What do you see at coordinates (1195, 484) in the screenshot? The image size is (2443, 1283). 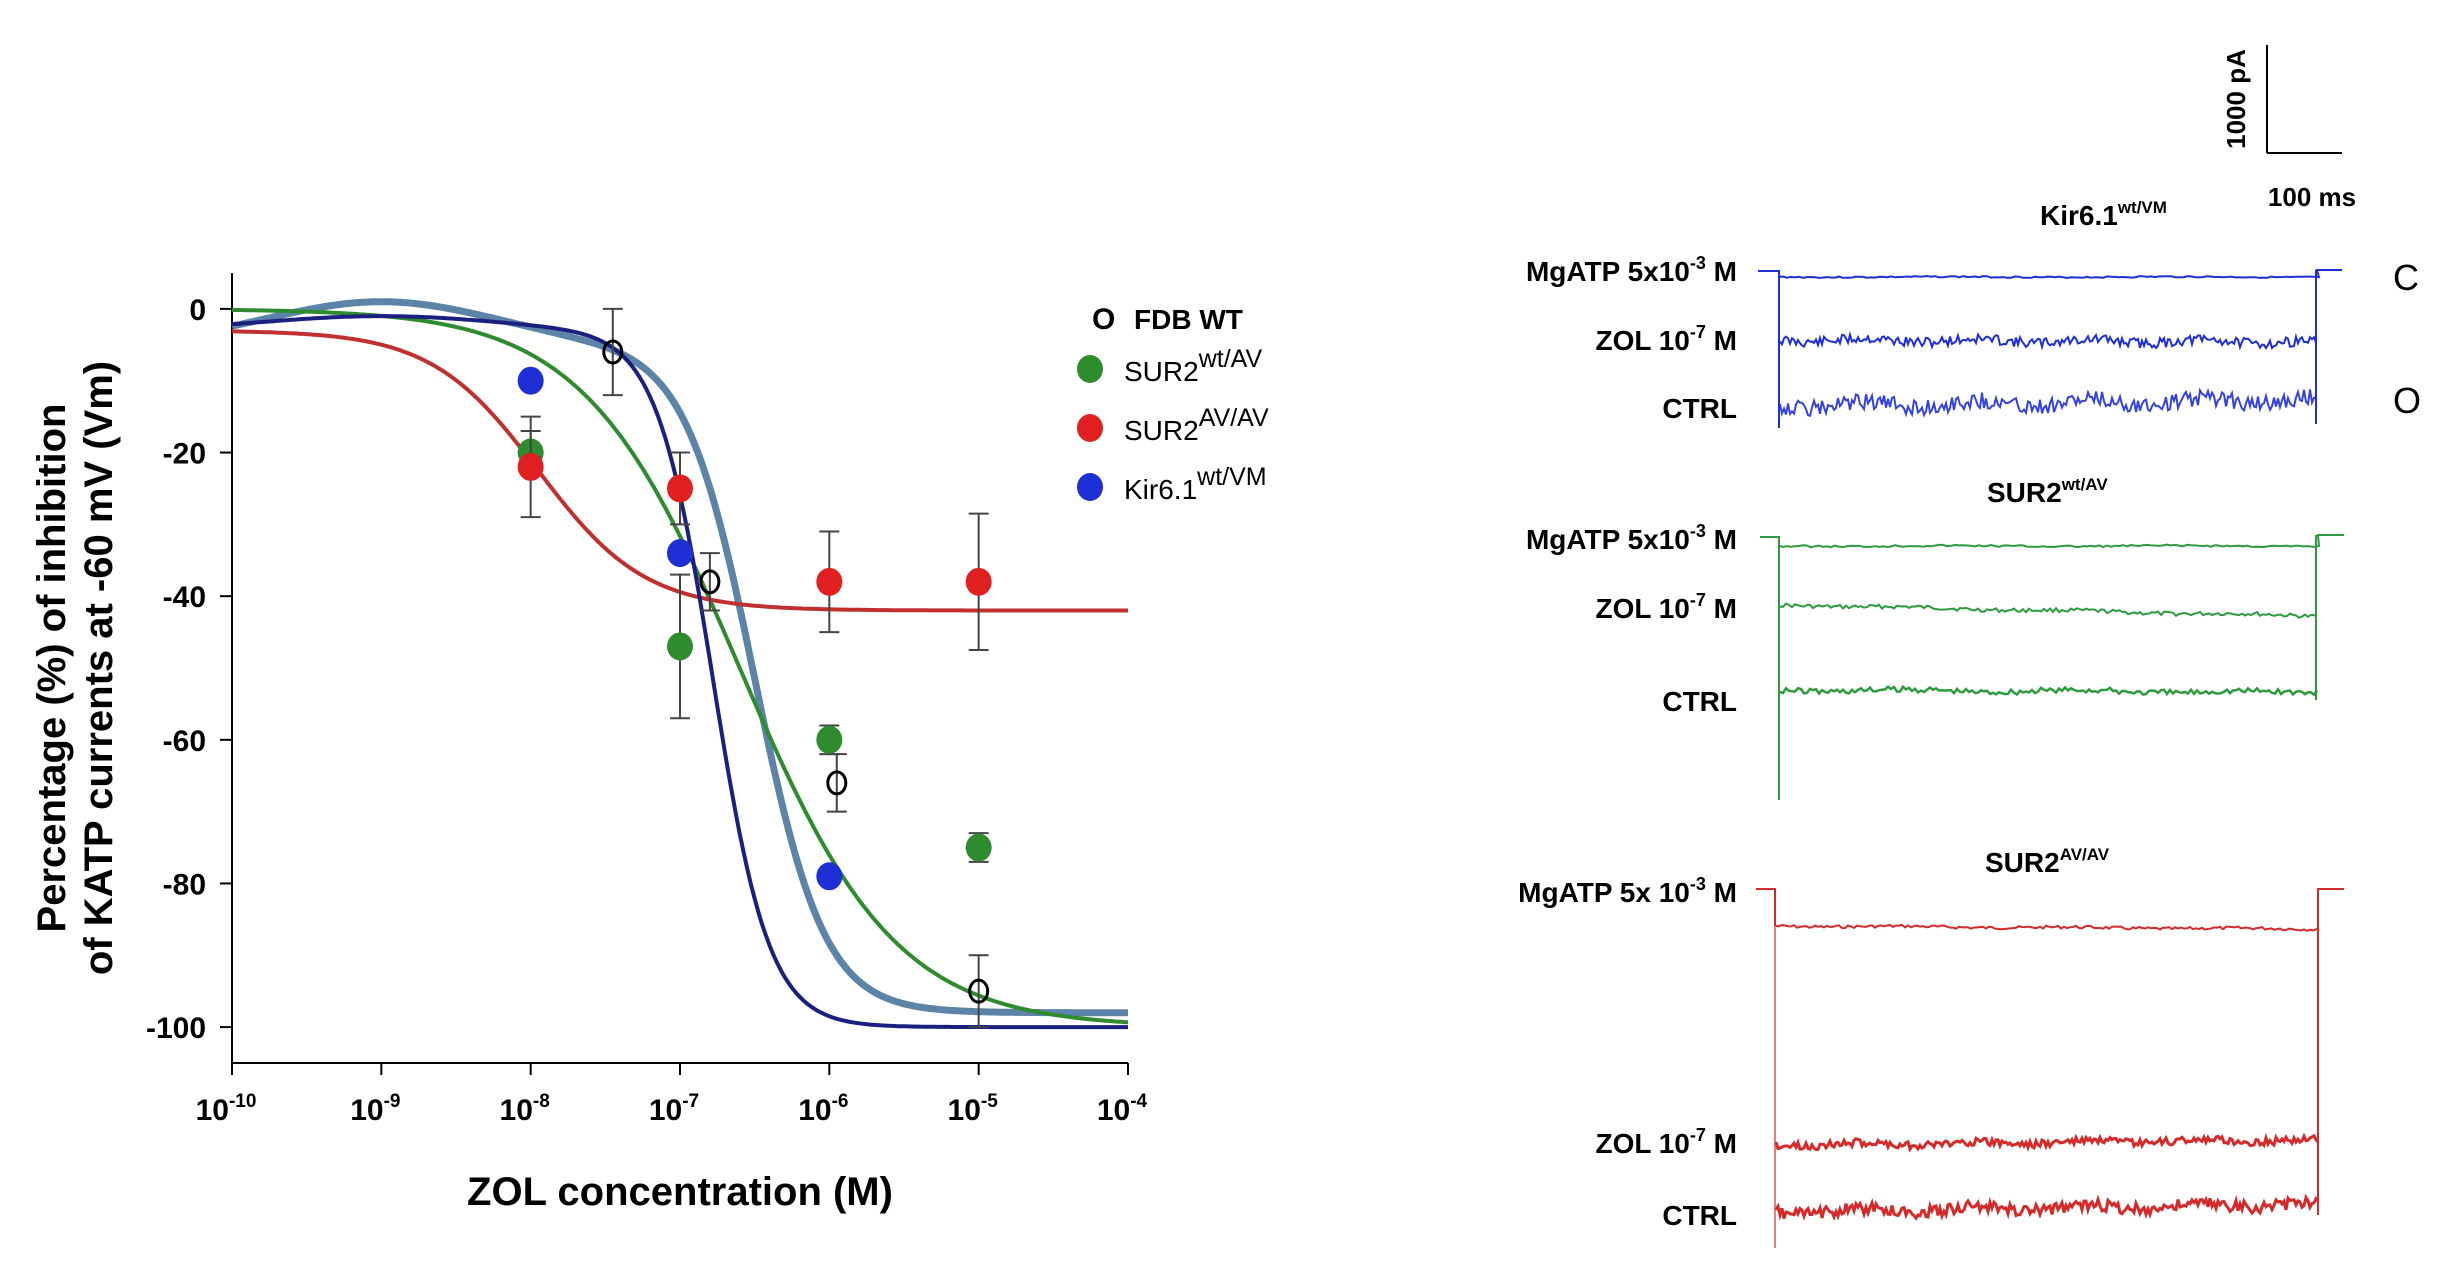 I see `legend-label: Kir6.1wt/VM` at bounding box center [1195, 484].